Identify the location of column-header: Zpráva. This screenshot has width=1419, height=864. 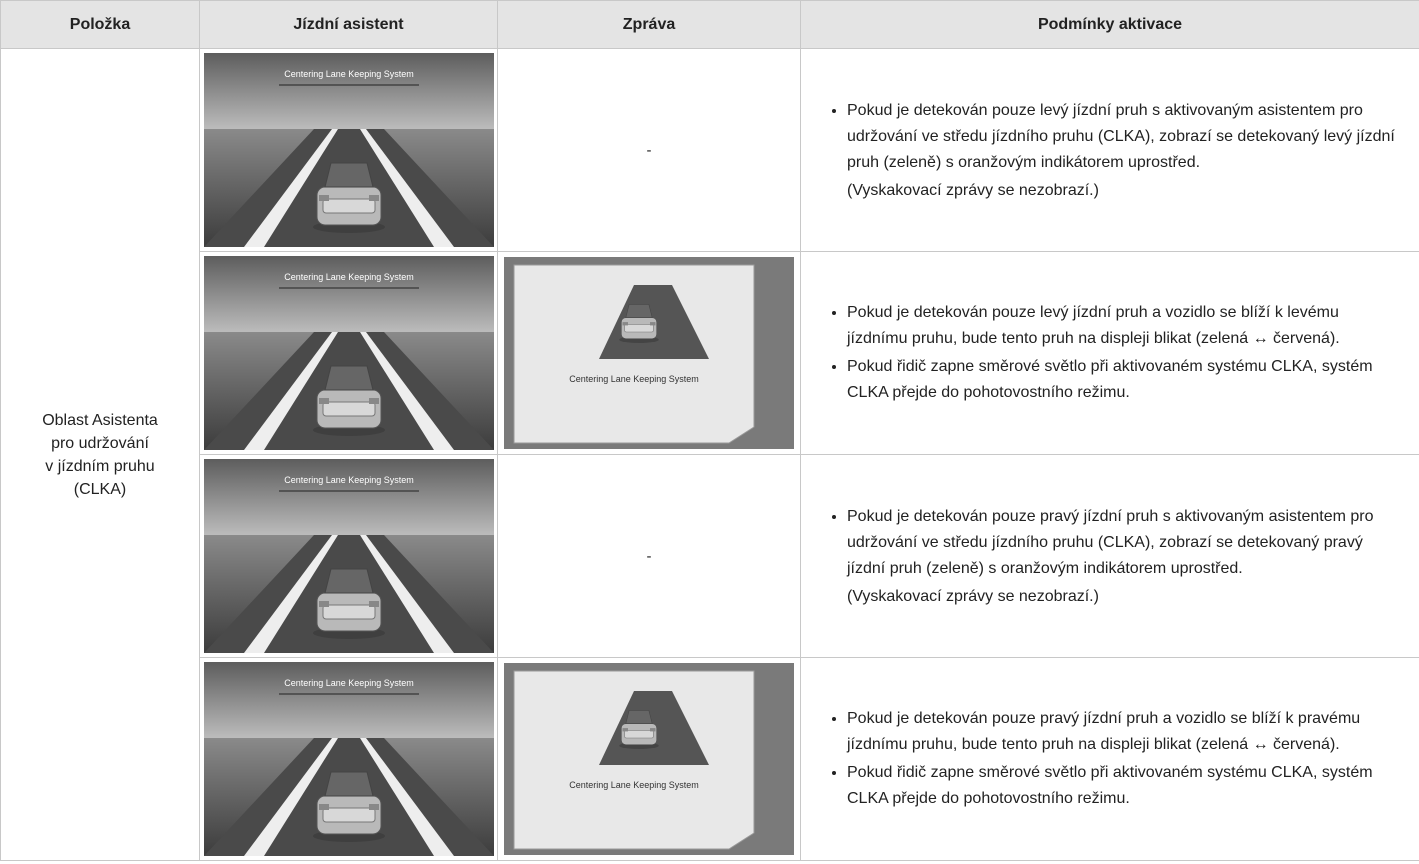
(649, 24).